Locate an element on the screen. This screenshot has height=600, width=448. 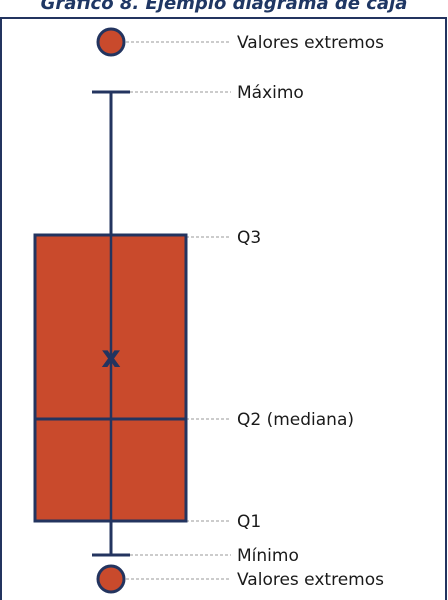
label-q3: Q3 is located at coordinates (249, 238).